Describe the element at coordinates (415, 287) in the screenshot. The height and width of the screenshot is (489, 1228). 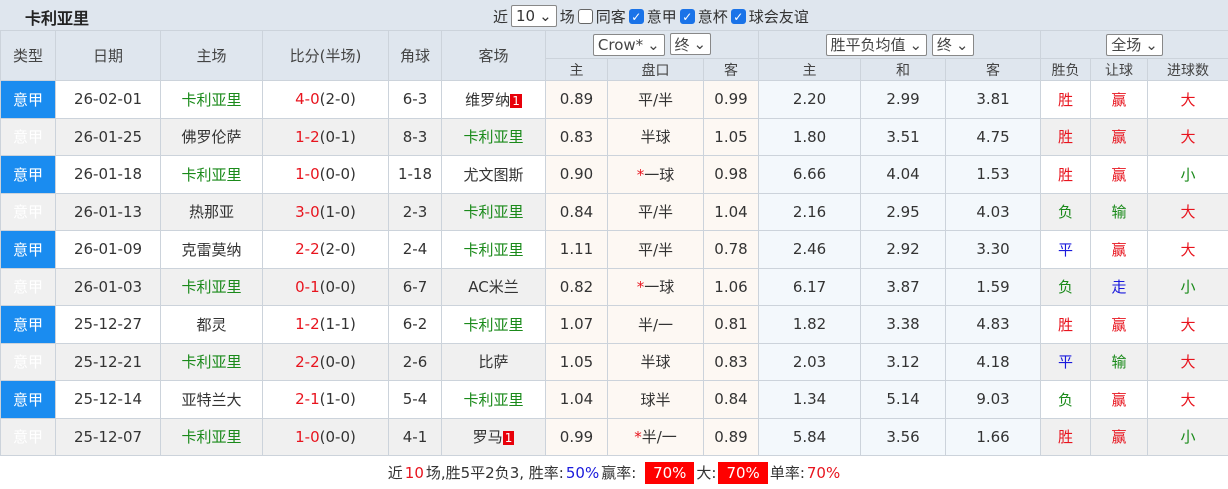
I see `corner-cell: 6-7` at that location.